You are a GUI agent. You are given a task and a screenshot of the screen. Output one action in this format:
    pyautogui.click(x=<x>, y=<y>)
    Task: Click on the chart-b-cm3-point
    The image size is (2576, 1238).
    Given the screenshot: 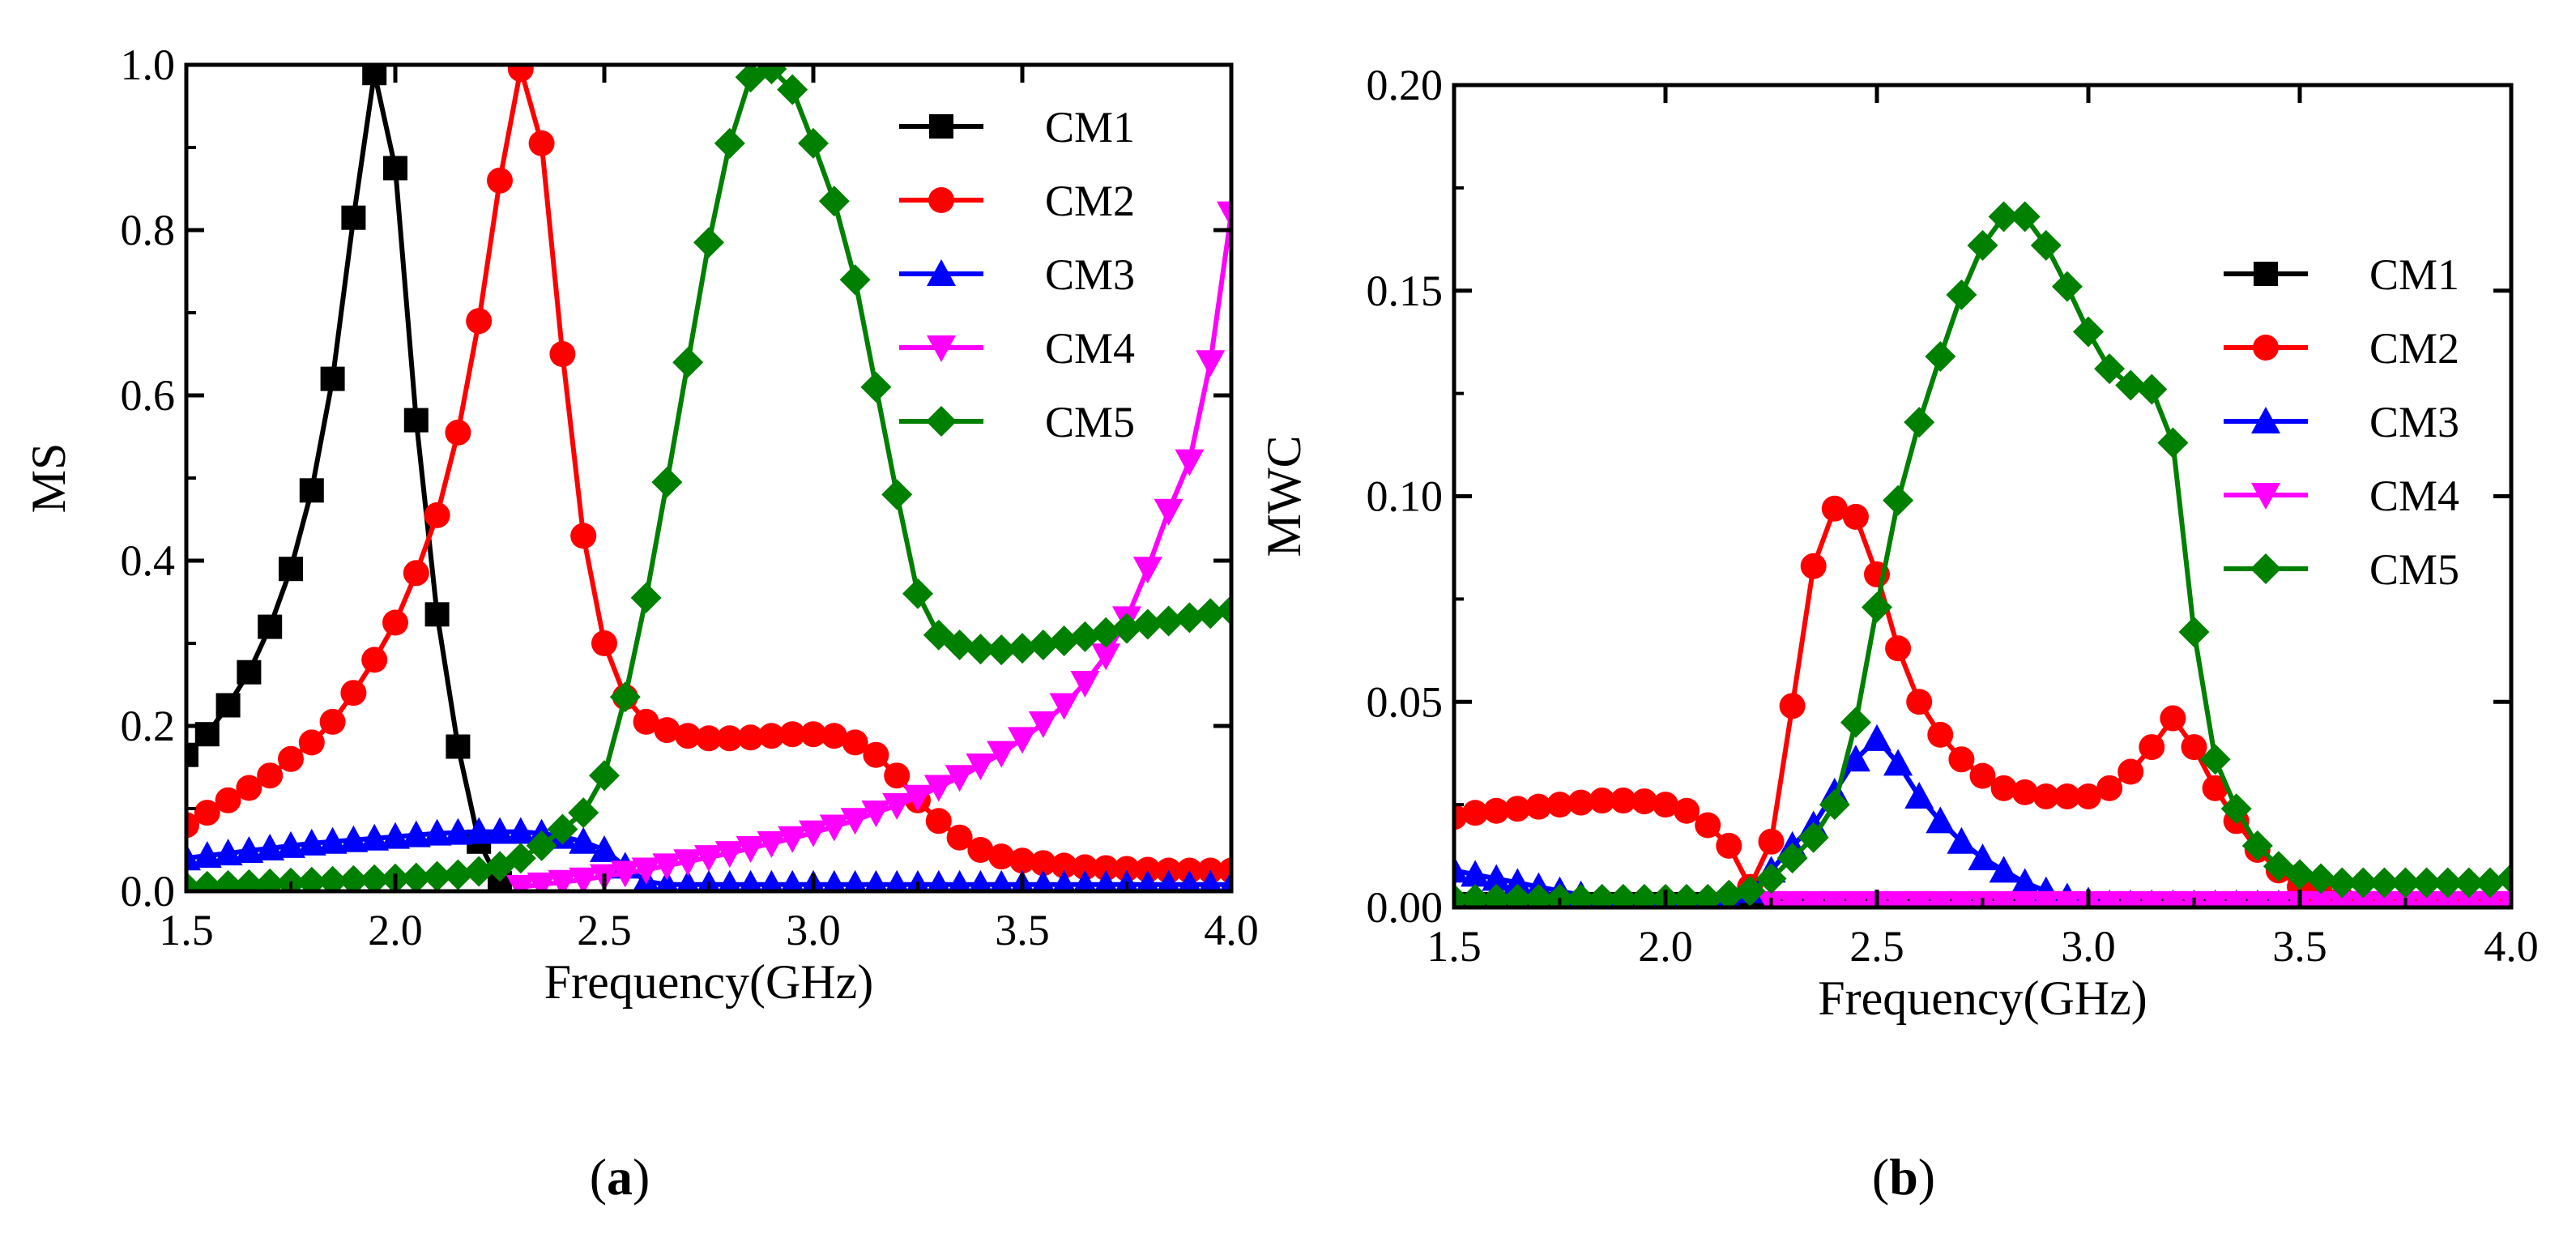 What is the action you would take?
    pyautogui.click(x=1476, y=873)
    